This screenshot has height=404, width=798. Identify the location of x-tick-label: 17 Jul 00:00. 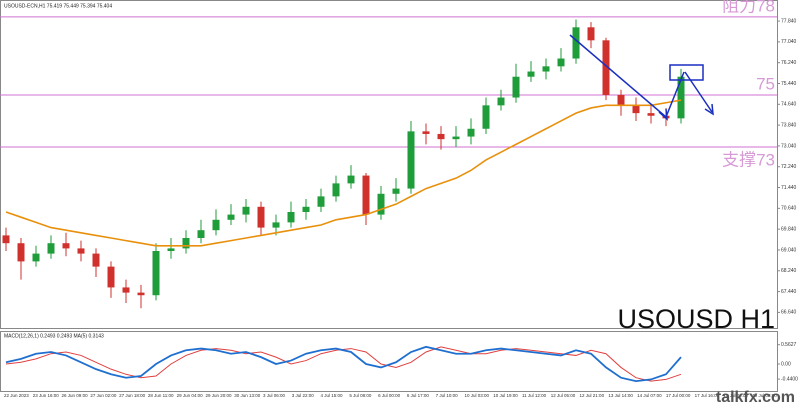
(678, 395).